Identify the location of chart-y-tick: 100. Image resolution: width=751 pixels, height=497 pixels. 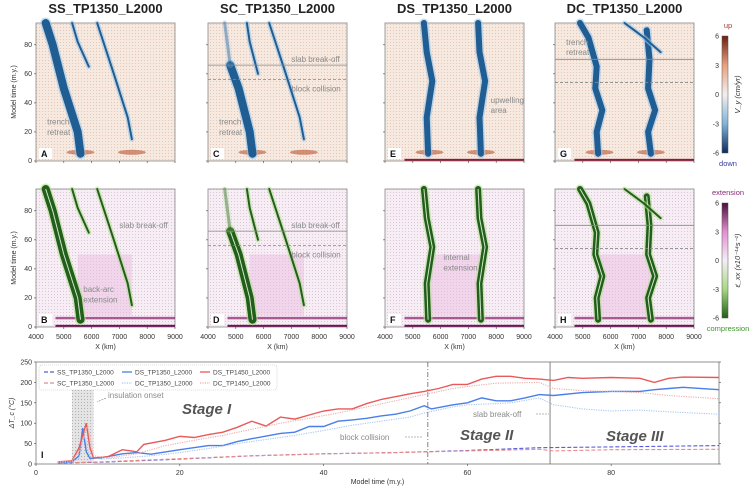
(26, 424).